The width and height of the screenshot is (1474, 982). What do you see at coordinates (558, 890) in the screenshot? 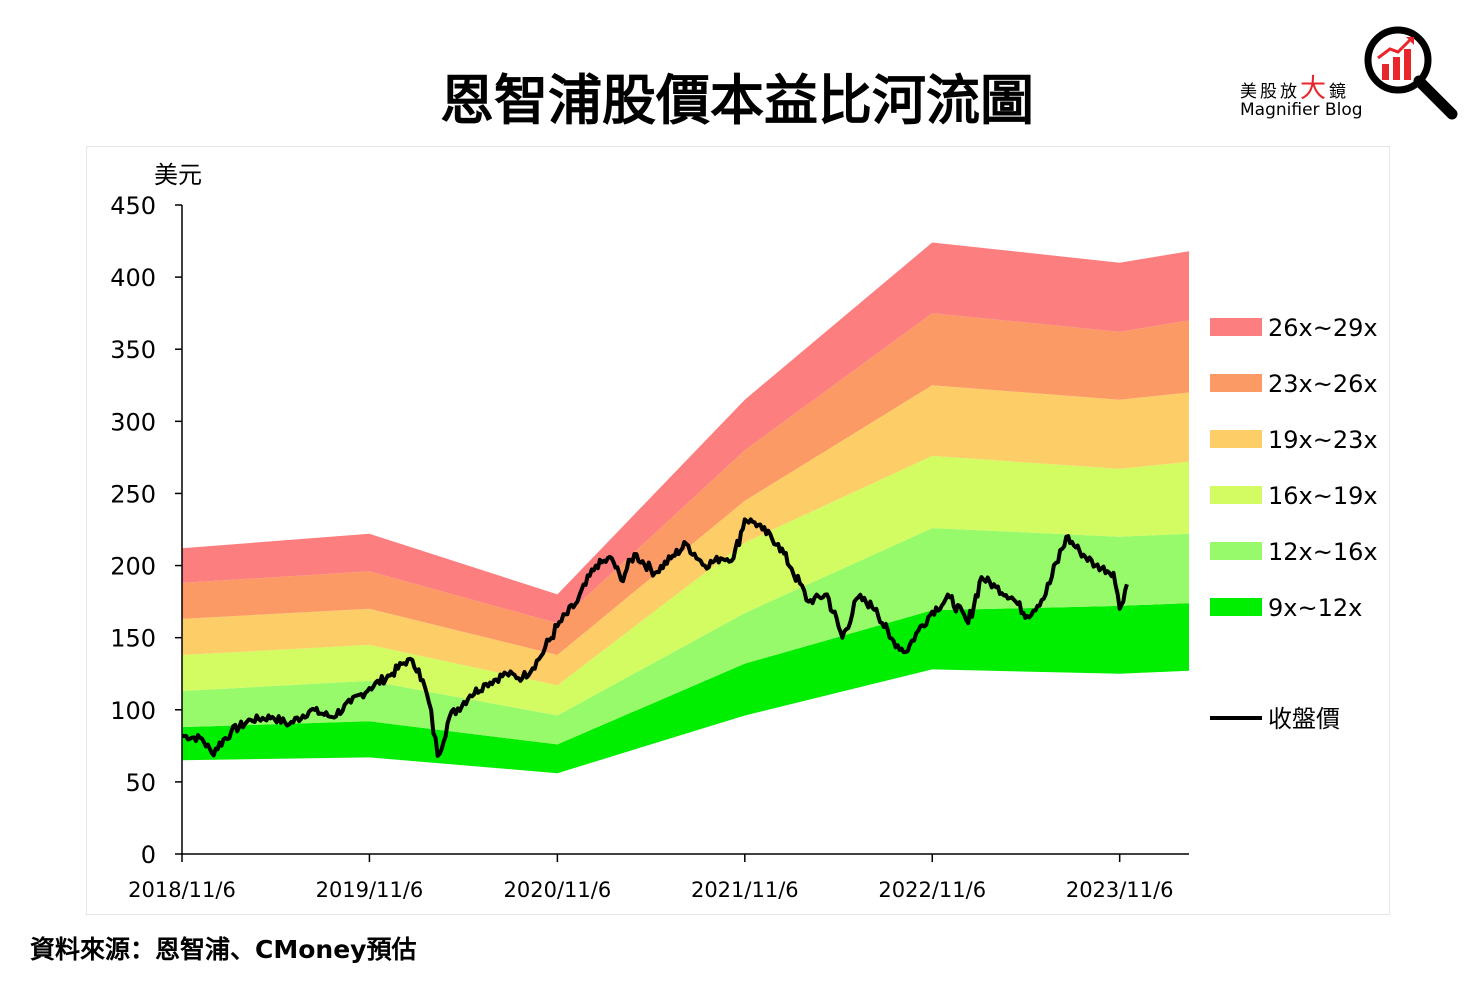
I see `x-tick-label: 2020/11/6` at bounding box center [558, 890].